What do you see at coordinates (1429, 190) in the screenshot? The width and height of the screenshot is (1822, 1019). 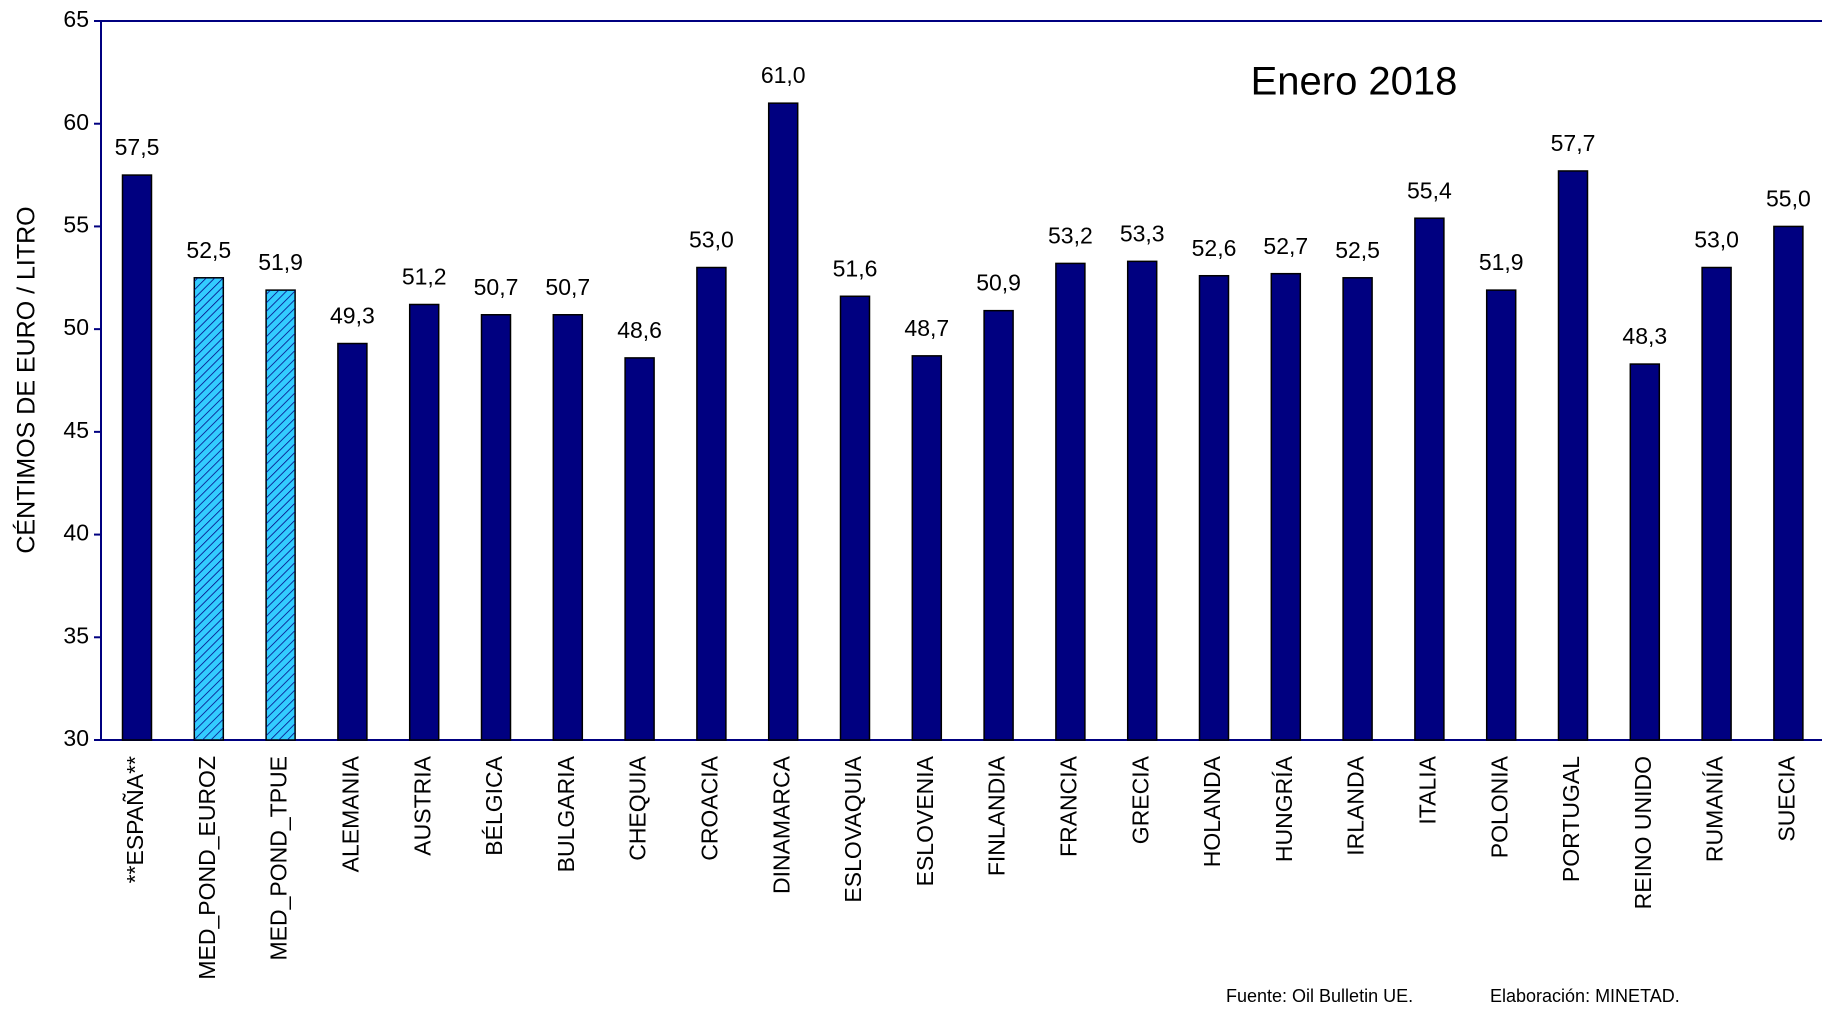 I see `value-label: 55,4` at bounding box center [1429, 190].